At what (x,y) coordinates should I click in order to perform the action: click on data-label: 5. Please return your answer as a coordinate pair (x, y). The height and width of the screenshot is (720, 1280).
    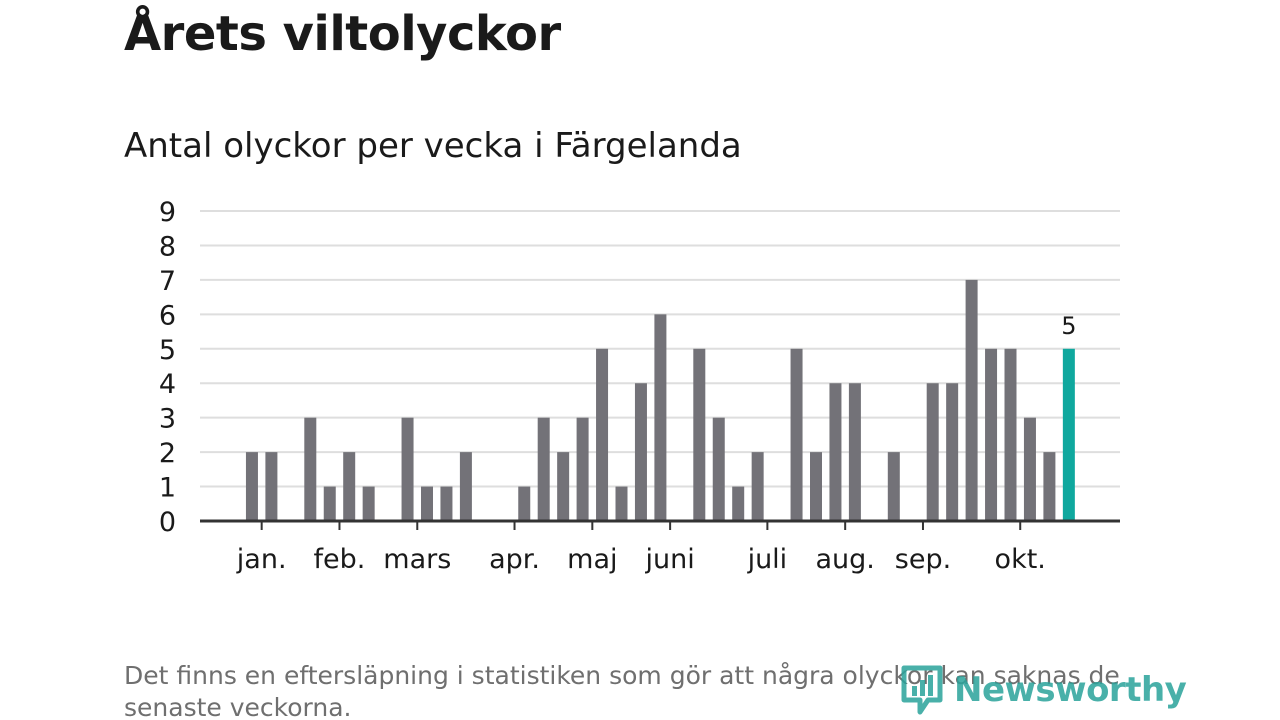
    Looking at the image, I should click on (1068, 326).